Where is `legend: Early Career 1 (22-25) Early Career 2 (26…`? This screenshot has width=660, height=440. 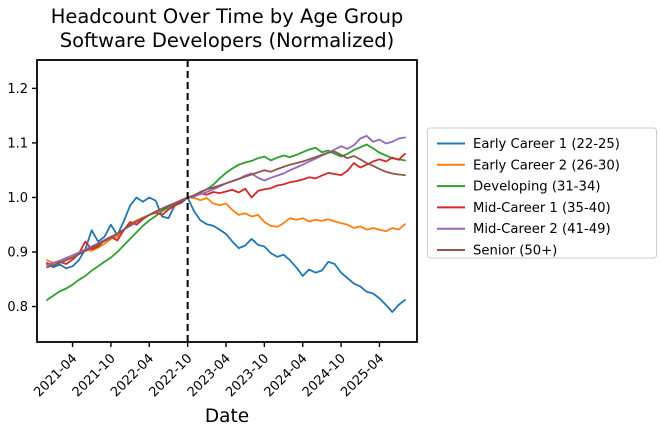
legend: Early Career 1 (22-25) Early Career 2 (26… is located at coordinates (542, 193).